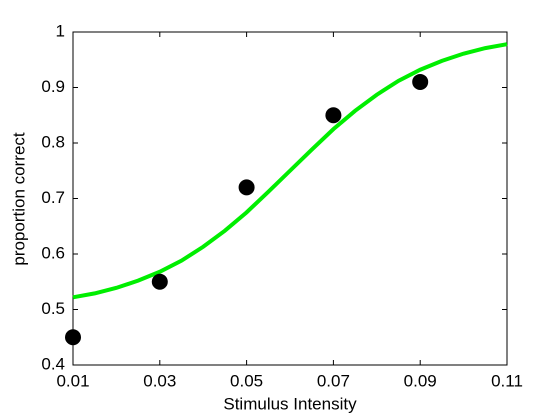  I want to click on x-tick-label: 0.05, so click(246, 380).